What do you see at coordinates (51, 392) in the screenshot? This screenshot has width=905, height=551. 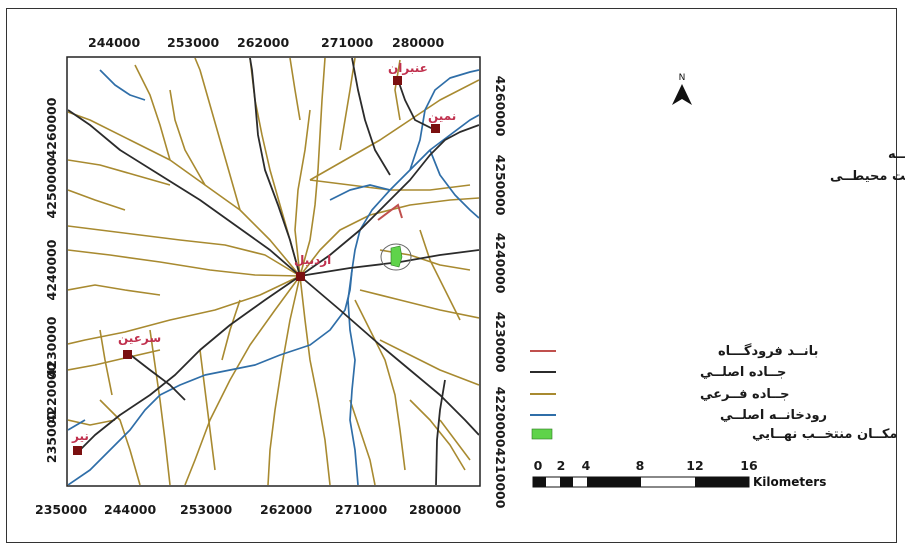 I see `left-coord-5: 4220000` at bounding box center [51, 392].